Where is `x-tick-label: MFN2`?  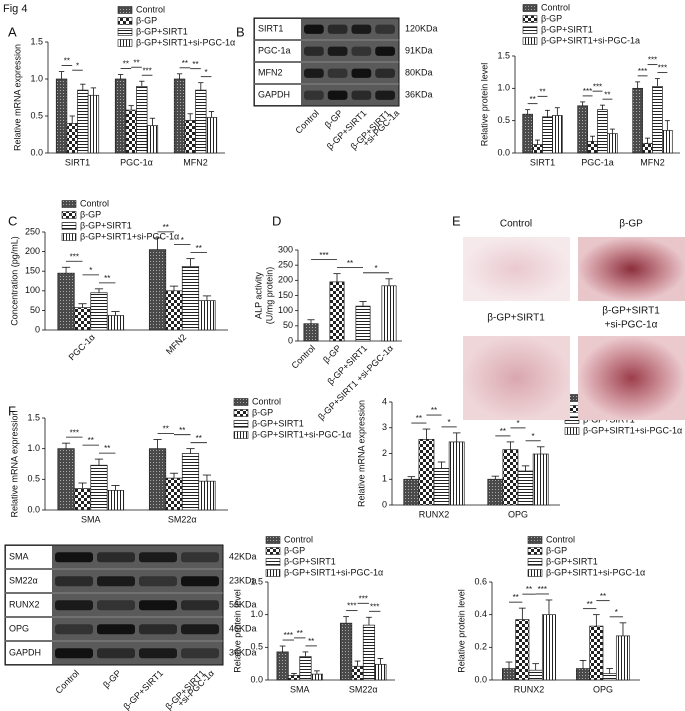
x-tick-label: MFN2 is located at coordinates (652, 162).